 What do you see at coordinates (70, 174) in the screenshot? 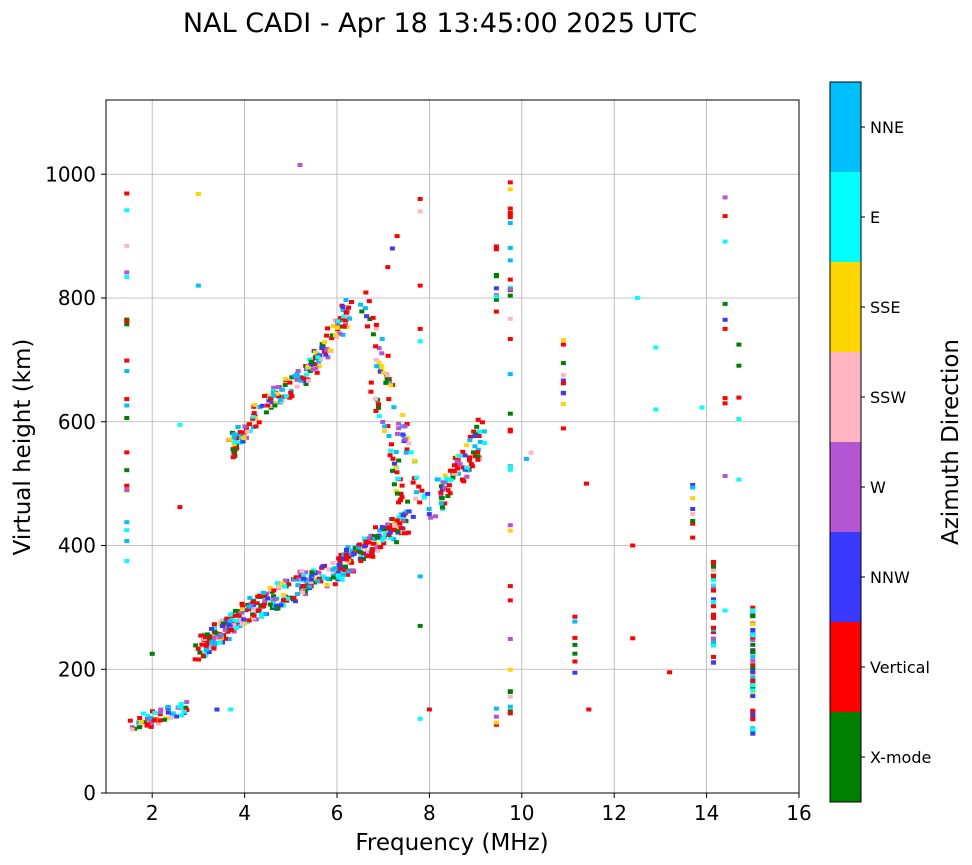
I see `y-tick-label: 1000` at bounding box center [70, 174].